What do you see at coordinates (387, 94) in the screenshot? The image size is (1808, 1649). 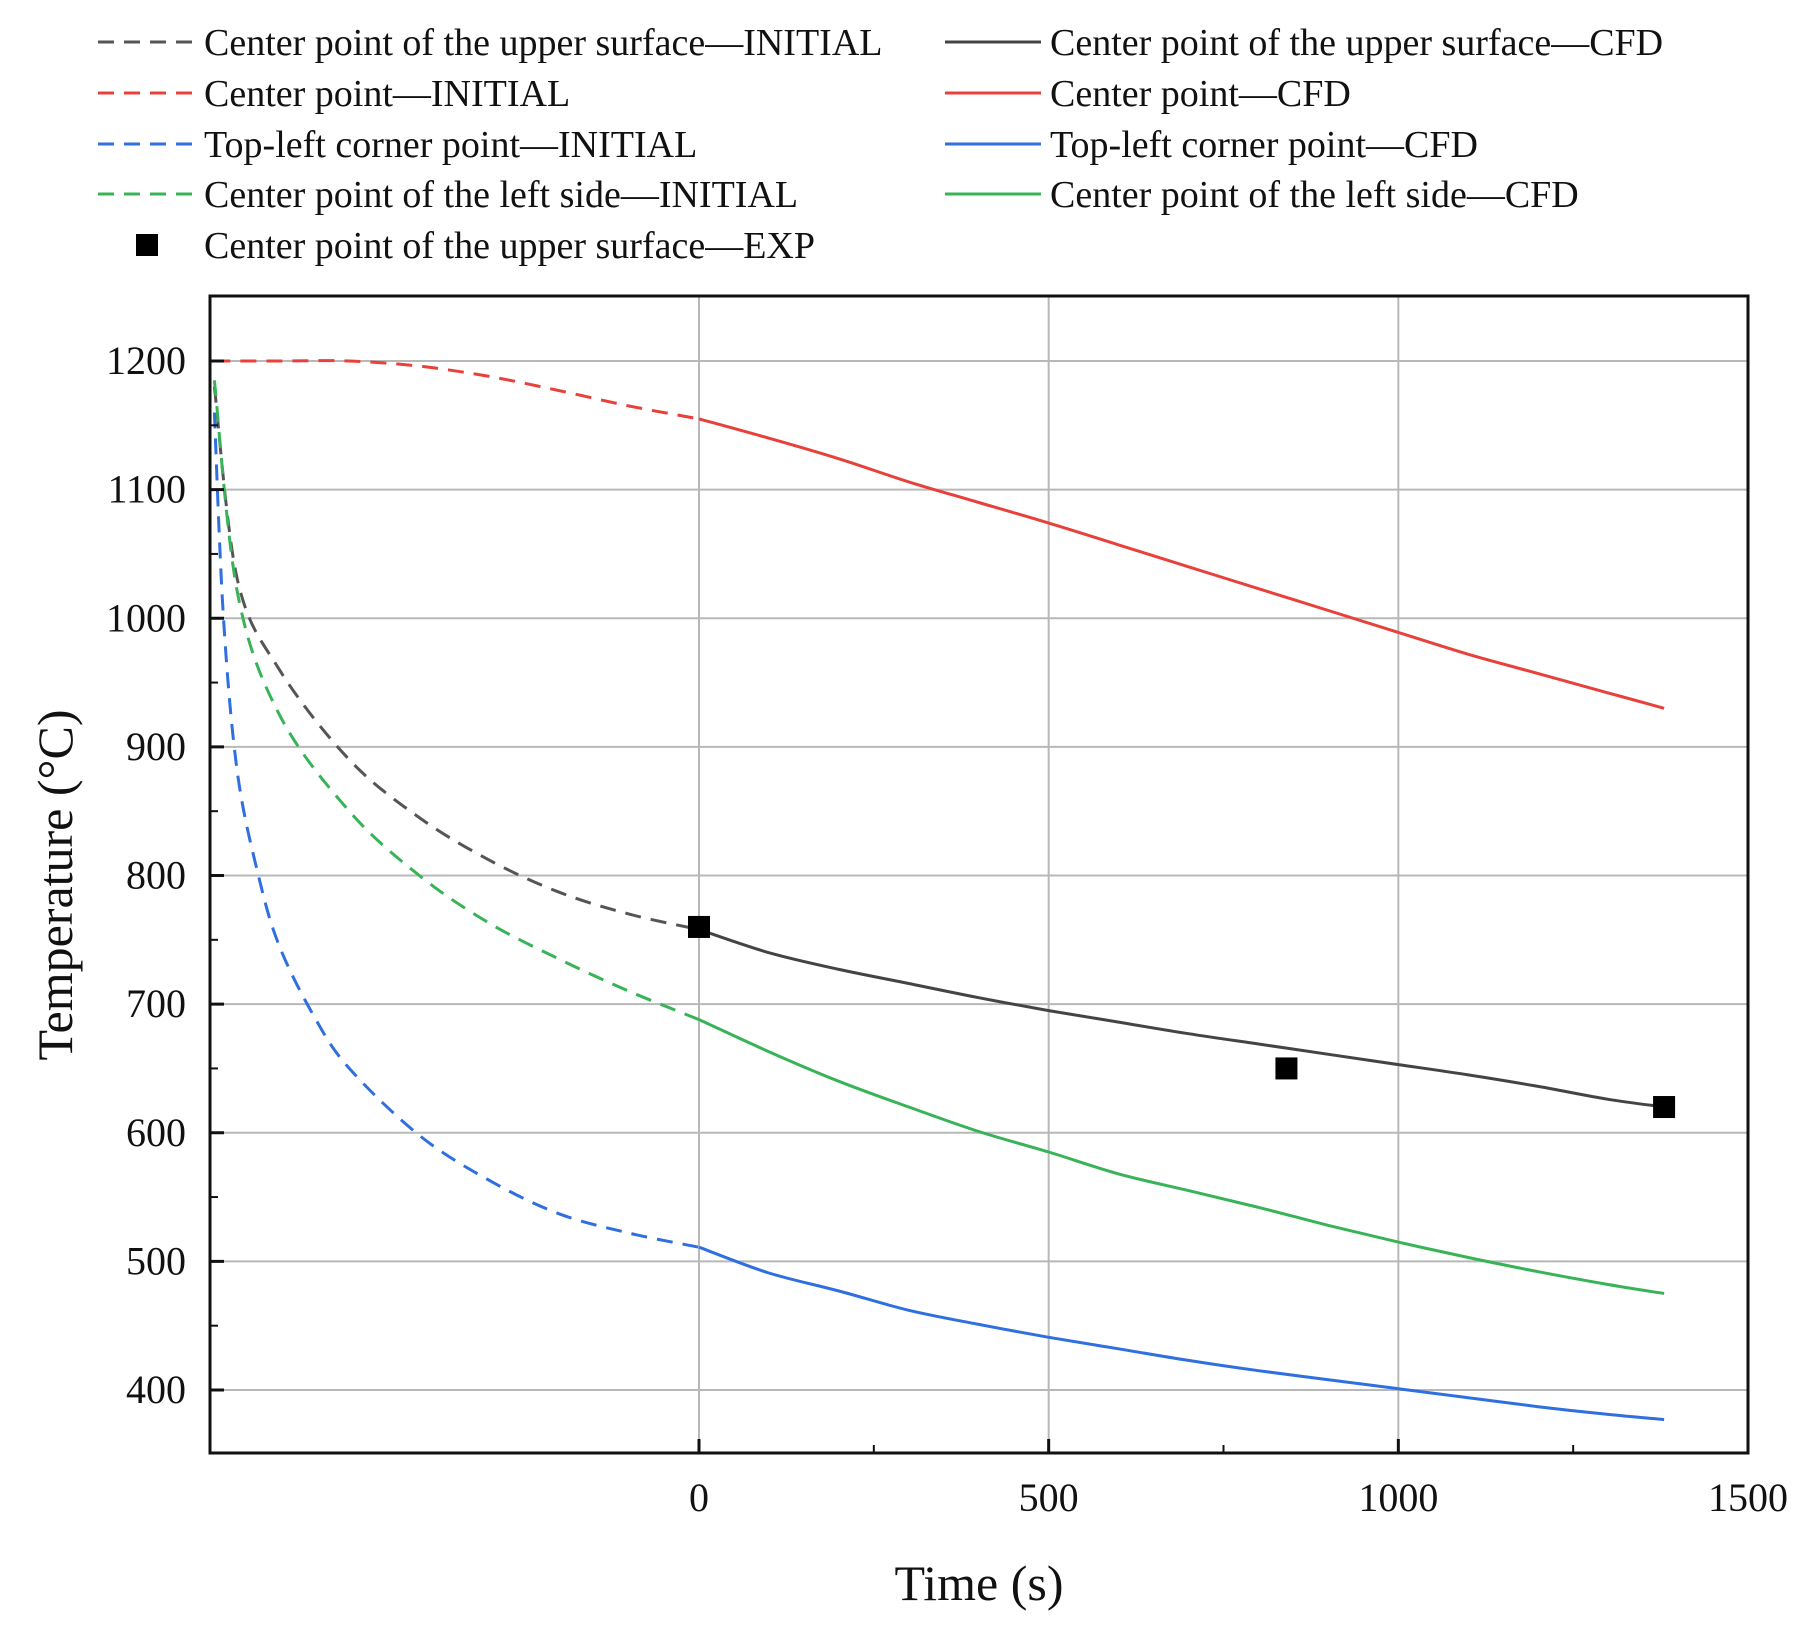 I see `legend-entry-initial: Center point—INITIAL` at bounding box center [387, 94].